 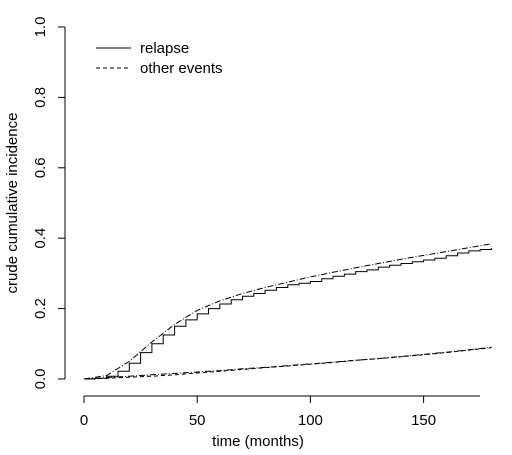 What do you see at coordinates (159, 58) in the screenshot?
I see `legend: relapse other events` at bounding box center [159, 58].